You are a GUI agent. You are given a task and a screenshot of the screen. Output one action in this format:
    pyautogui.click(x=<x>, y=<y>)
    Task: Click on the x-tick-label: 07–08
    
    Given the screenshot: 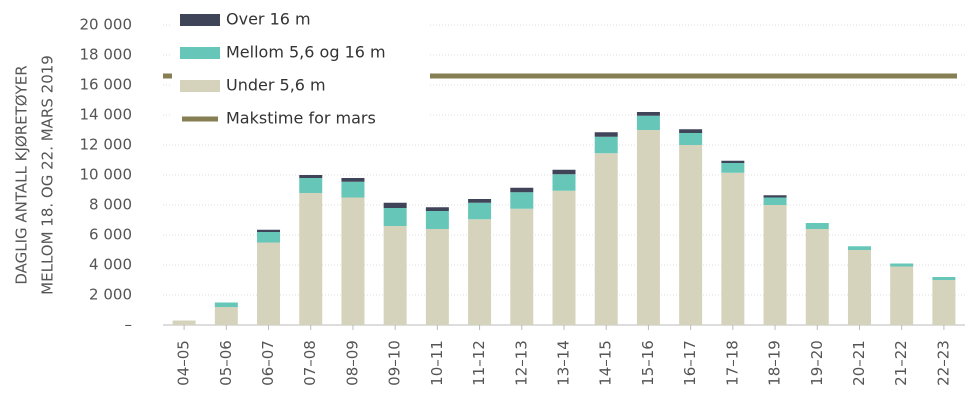 What is the action you would take?
    pyautogui.click(x=310, y=363)
    